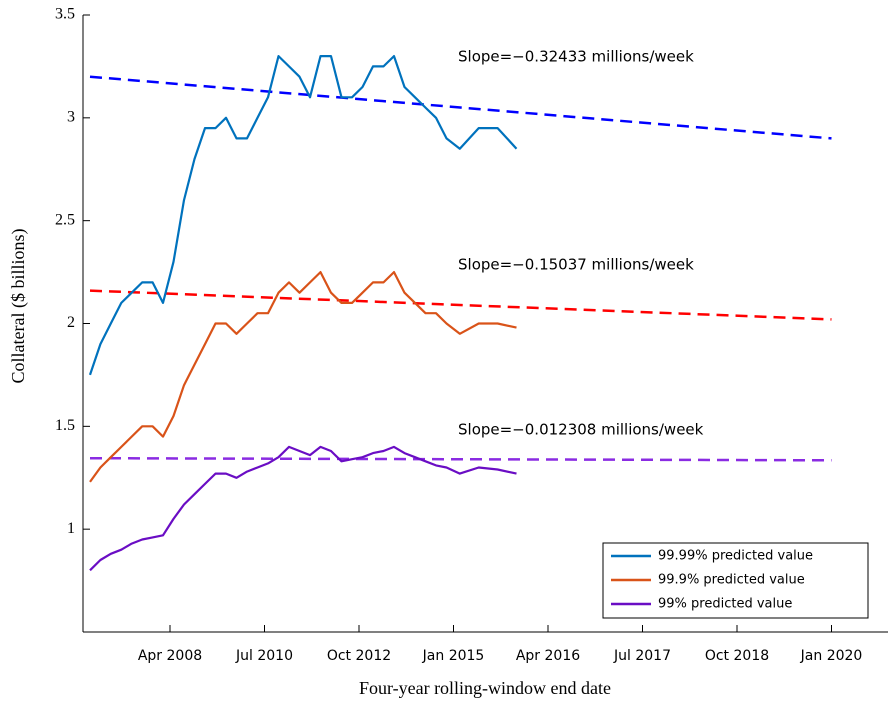 This screenshot has width=889, height=703. I want to click on x-tick-label: Apr 2008, so click(170, 656).